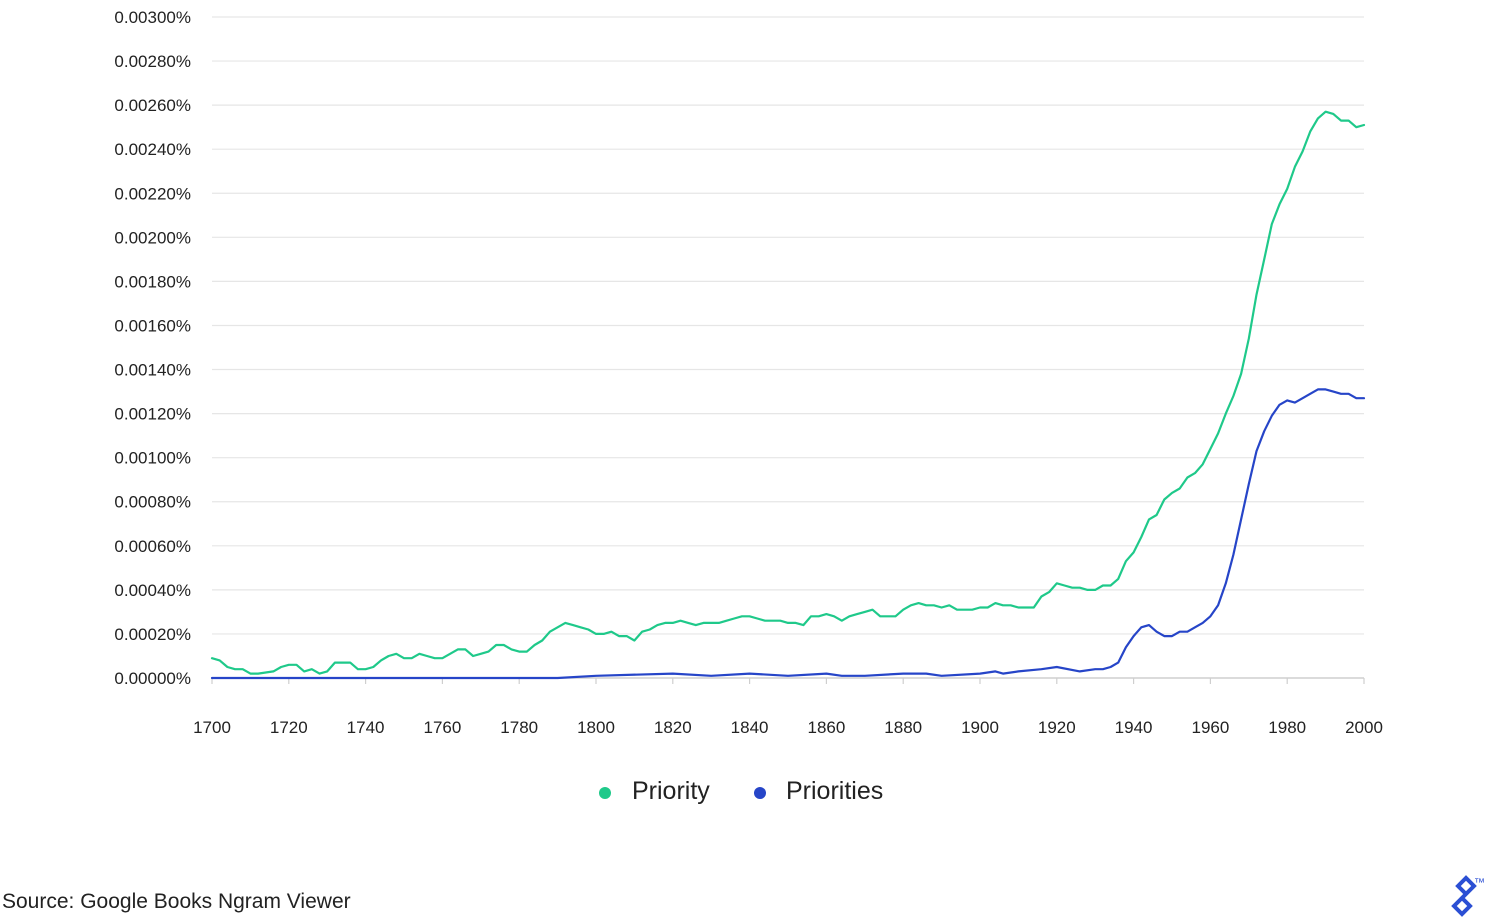 The height and width of the screenshot is (922, 1490). Describe the element at coordinates (152, 149) in the screenshot. I see `y-tick-label: 0.00240%` at that location.